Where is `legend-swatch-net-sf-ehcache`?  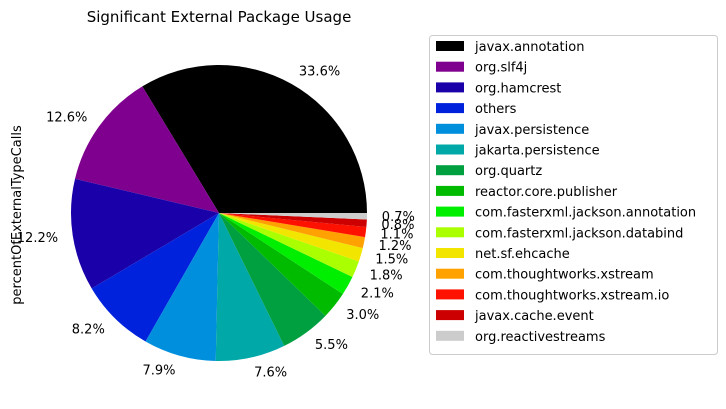
legend-swatch-net-sf-ehcache is located at coordinates (450, 253).